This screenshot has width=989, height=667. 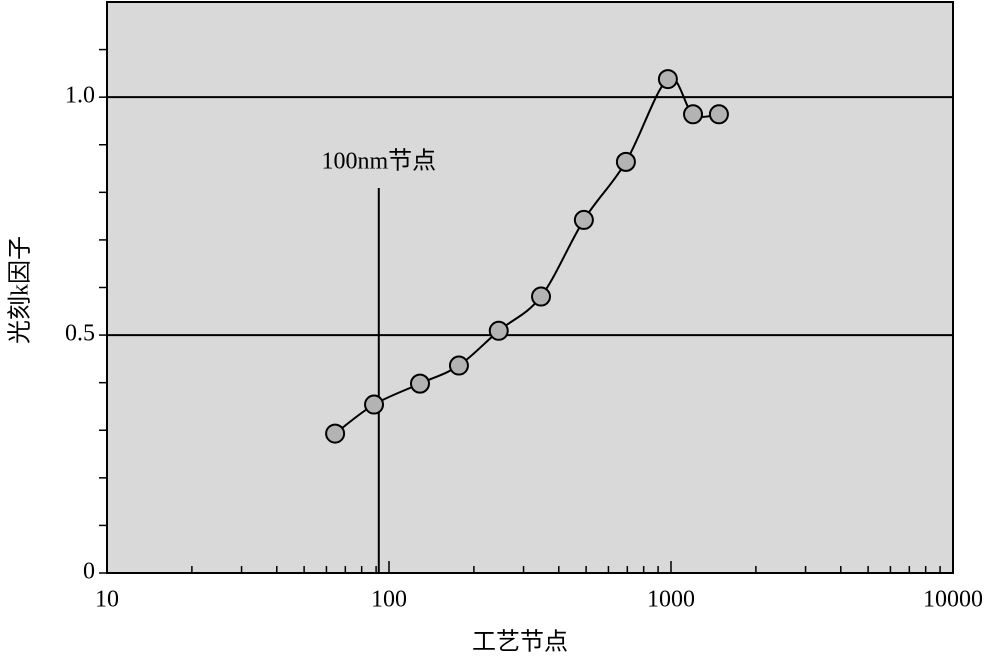 What do you see at coordinates (520, 642) in the screenshot?
I see `x-axis-label: 工艺节点` at bounding box center [520, 642].